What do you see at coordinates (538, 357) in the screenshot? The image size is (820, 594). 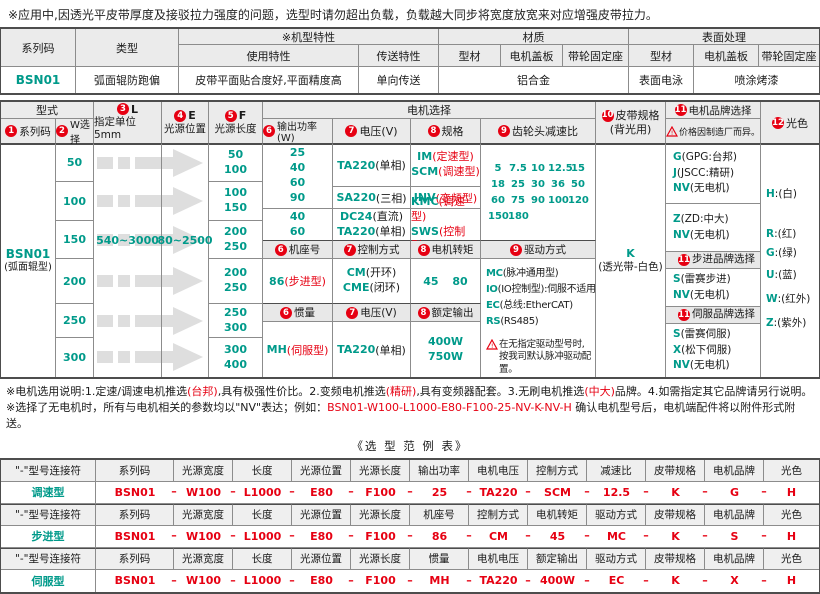 I see `drive-default-note: ! 在无指定驱动型号时,按我司默认脉冲驱动配置。` at bounding box center [538, 357].